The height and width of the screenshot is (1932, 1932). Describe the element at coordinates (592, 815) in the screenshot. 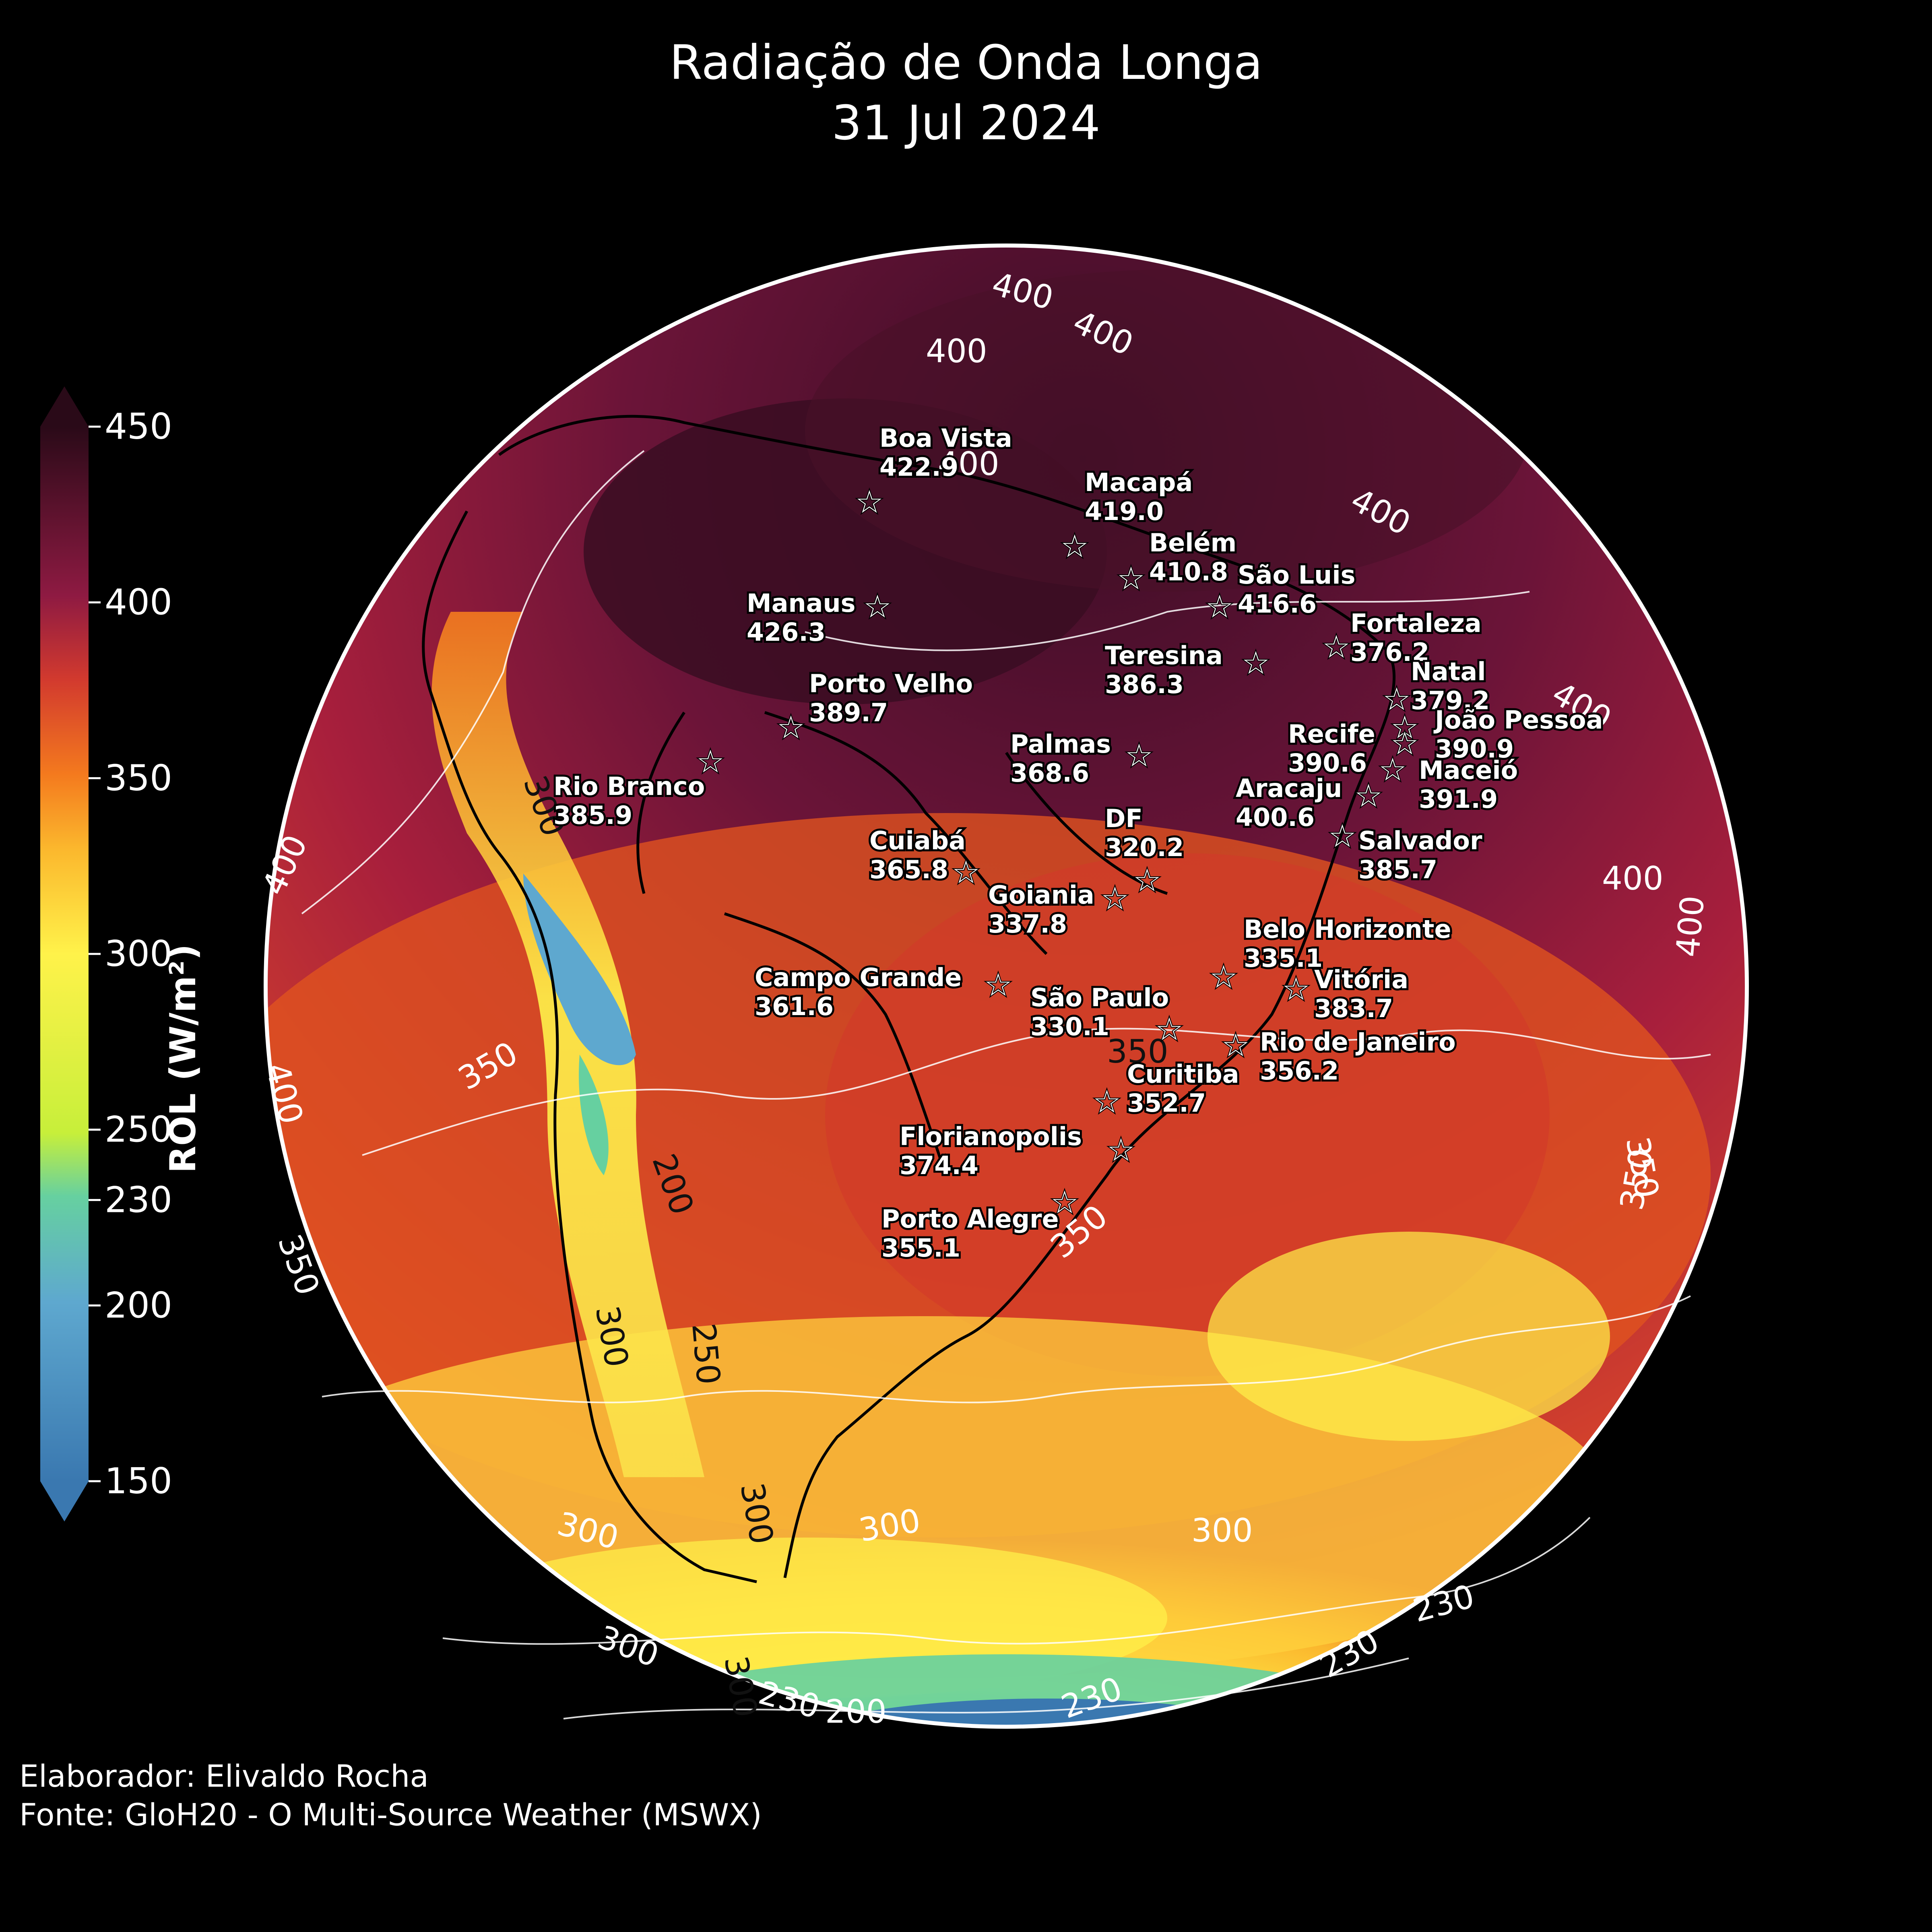

I see `city-olr-value: 385.9` at that location.